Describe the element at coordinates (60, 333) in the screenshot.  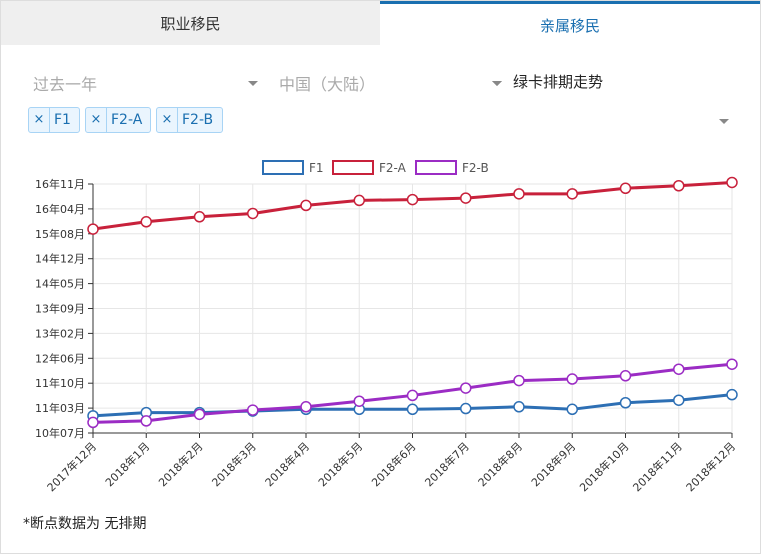
I see `y-tick-label: 13年02月` at that location.